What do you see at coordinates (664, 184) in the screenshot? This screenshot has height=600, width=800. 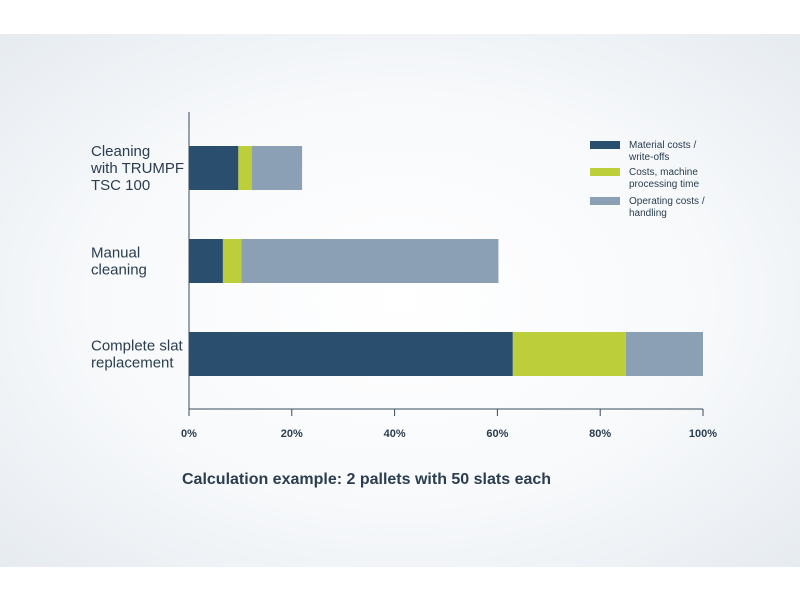 I see `legend-label-1-1: processing time` at bounding box center [664, 184].